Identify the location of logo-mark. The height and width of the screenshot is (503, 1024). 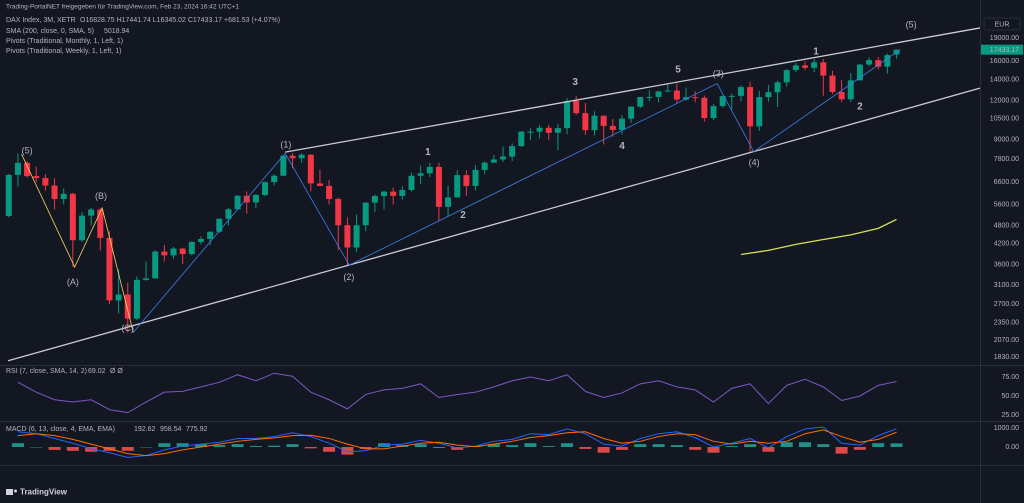
(9, 492).